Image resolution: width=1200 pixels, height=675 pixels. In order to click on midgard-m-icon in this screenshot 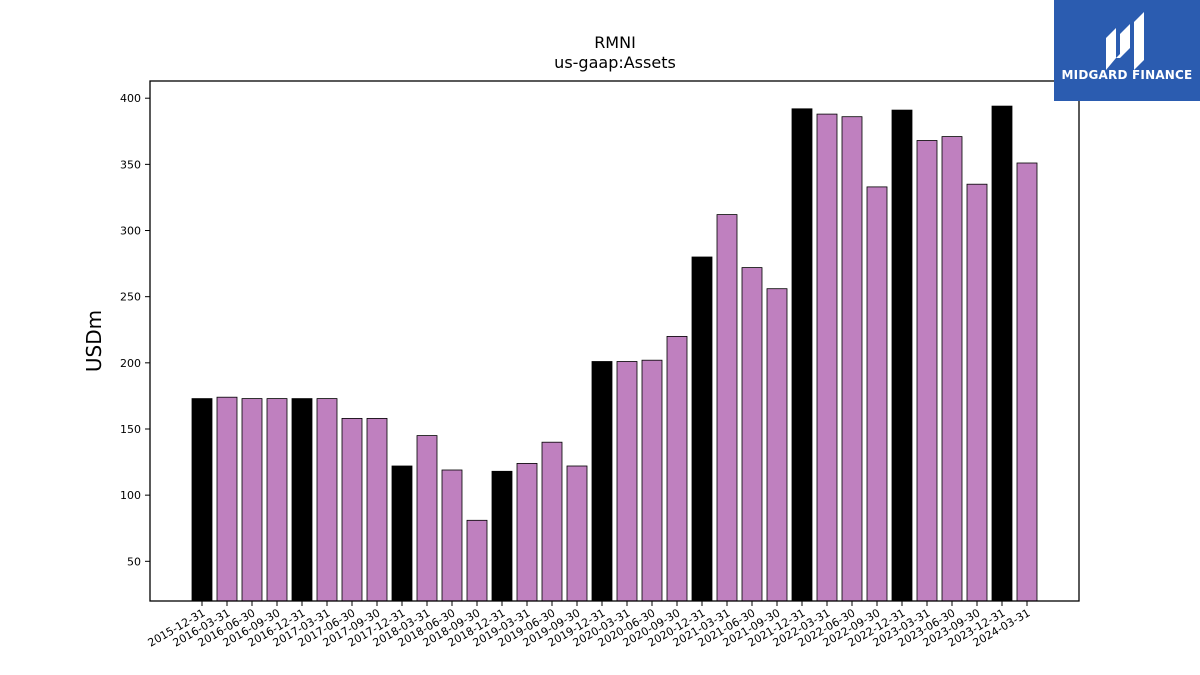, I will do `click(1125, 41)`.